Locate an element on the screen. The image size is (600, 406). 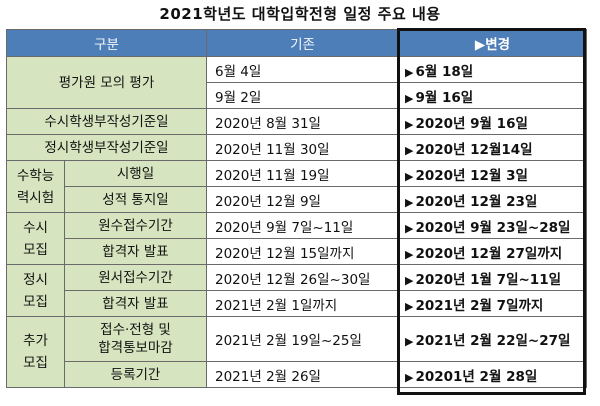
table-row: 성적 통지일 2020년 12월 9일 ▶ 2020년 12월 23일 is located at coordinates (297, 199).